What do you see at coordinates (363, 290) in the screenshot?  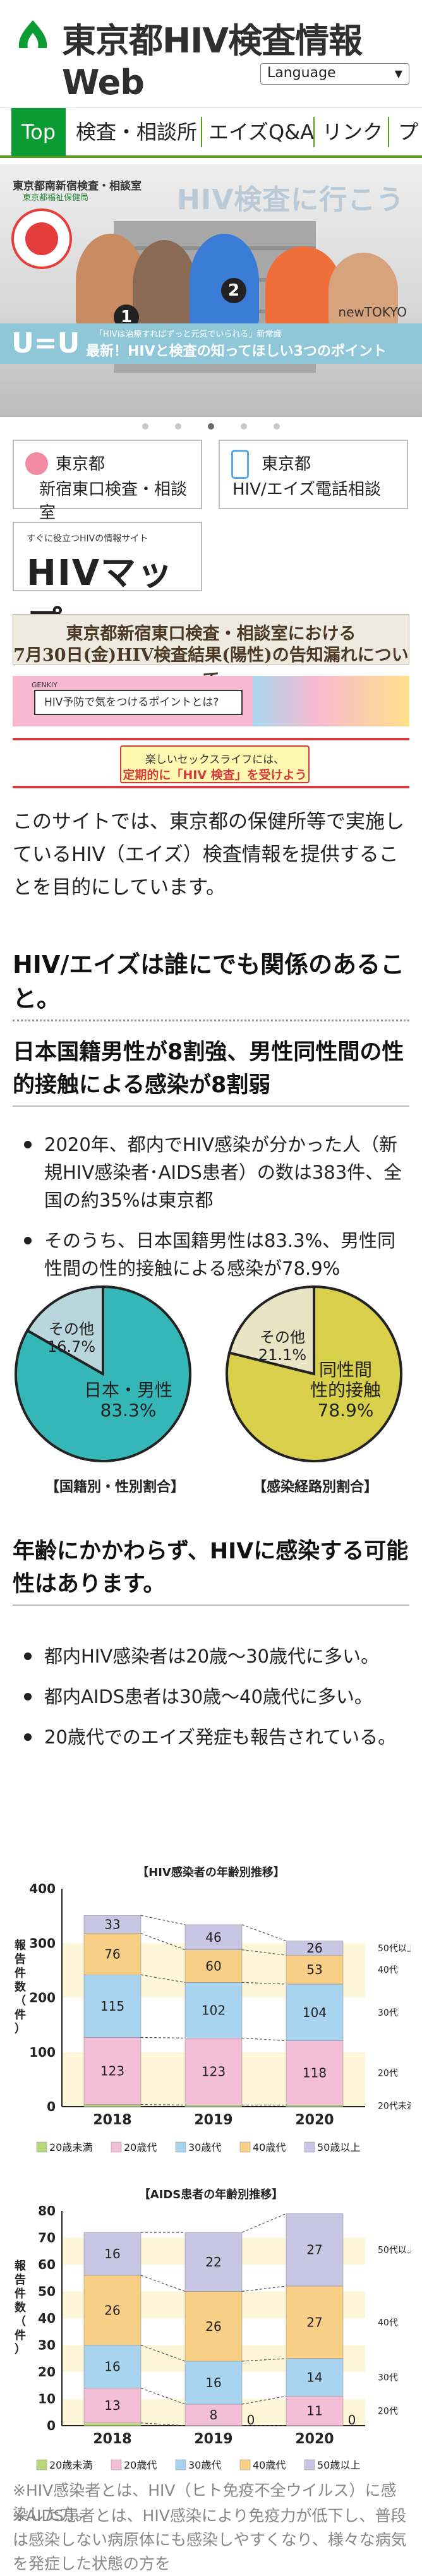 I see `hero-person-image` at bounding box center [363, 290].